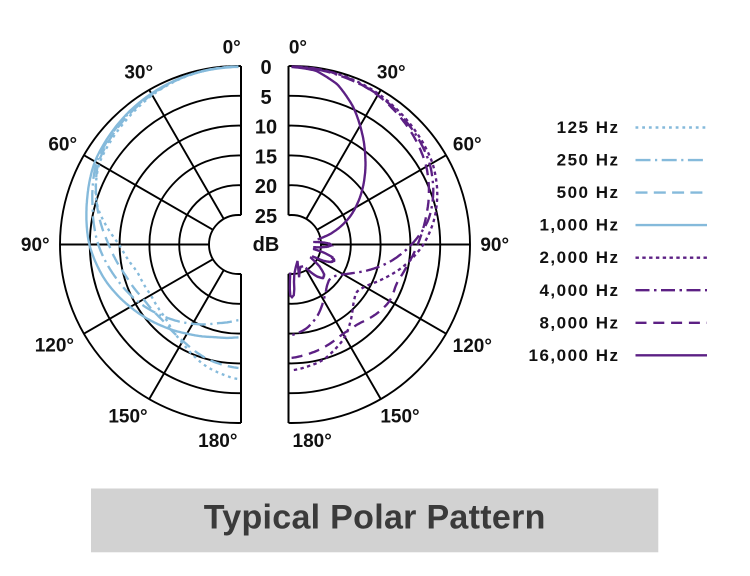  Describe the element at coordinates (579, 225) in the screenshot. I see `svg-text: 1,000 Hz` at that location.